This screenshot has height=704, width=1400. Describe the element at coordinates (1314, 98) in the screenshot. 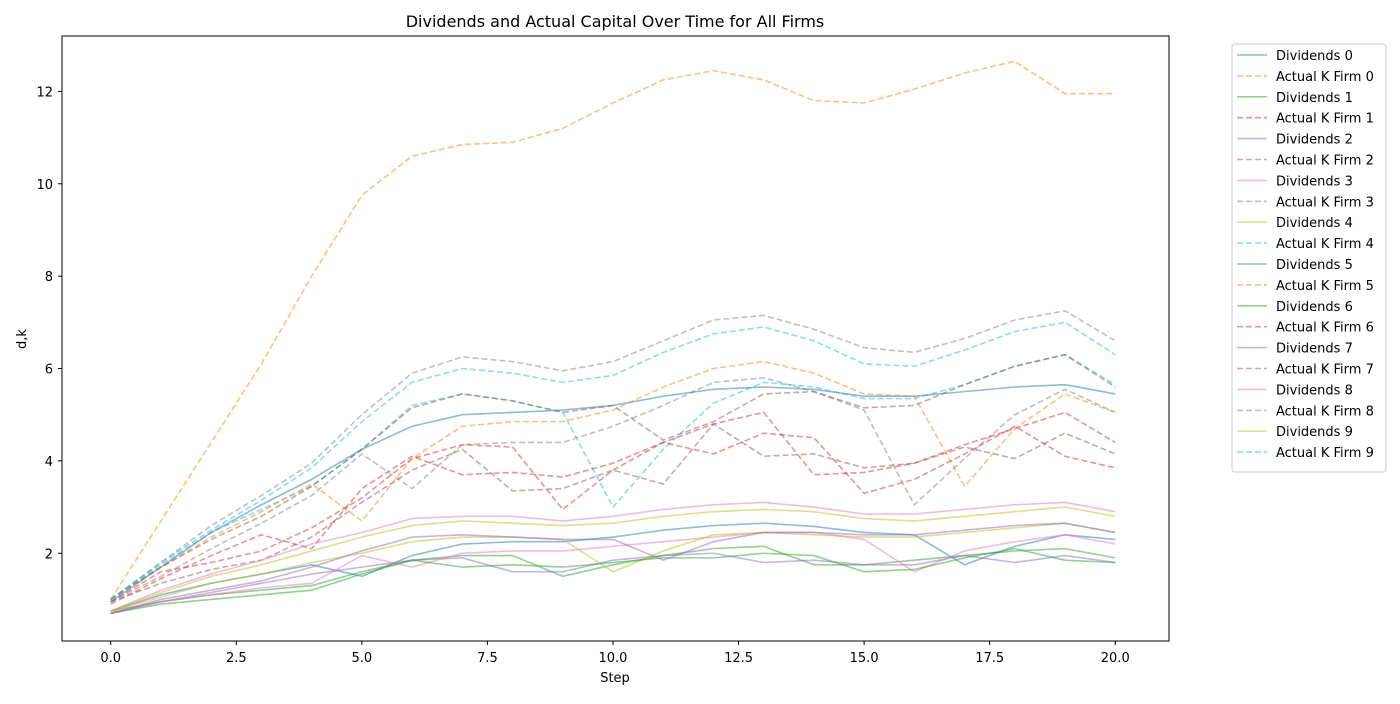

I see `legend-label: Dividends 1` at that location.